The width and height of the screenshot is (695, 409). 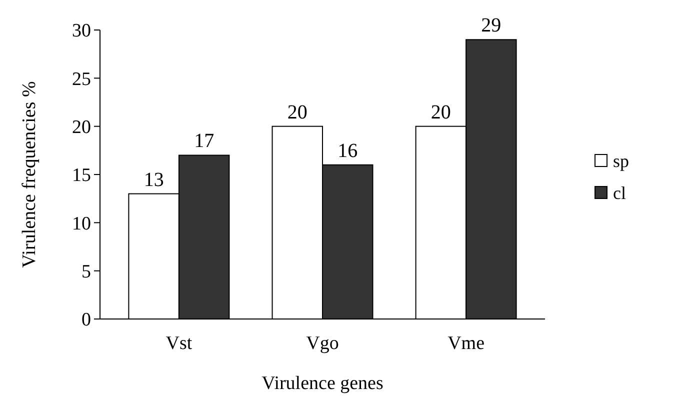 What do you see at coordinates (86, 320) in the screenshot?
I see `y-tick-label: 0` at bounding box center [86, 320].